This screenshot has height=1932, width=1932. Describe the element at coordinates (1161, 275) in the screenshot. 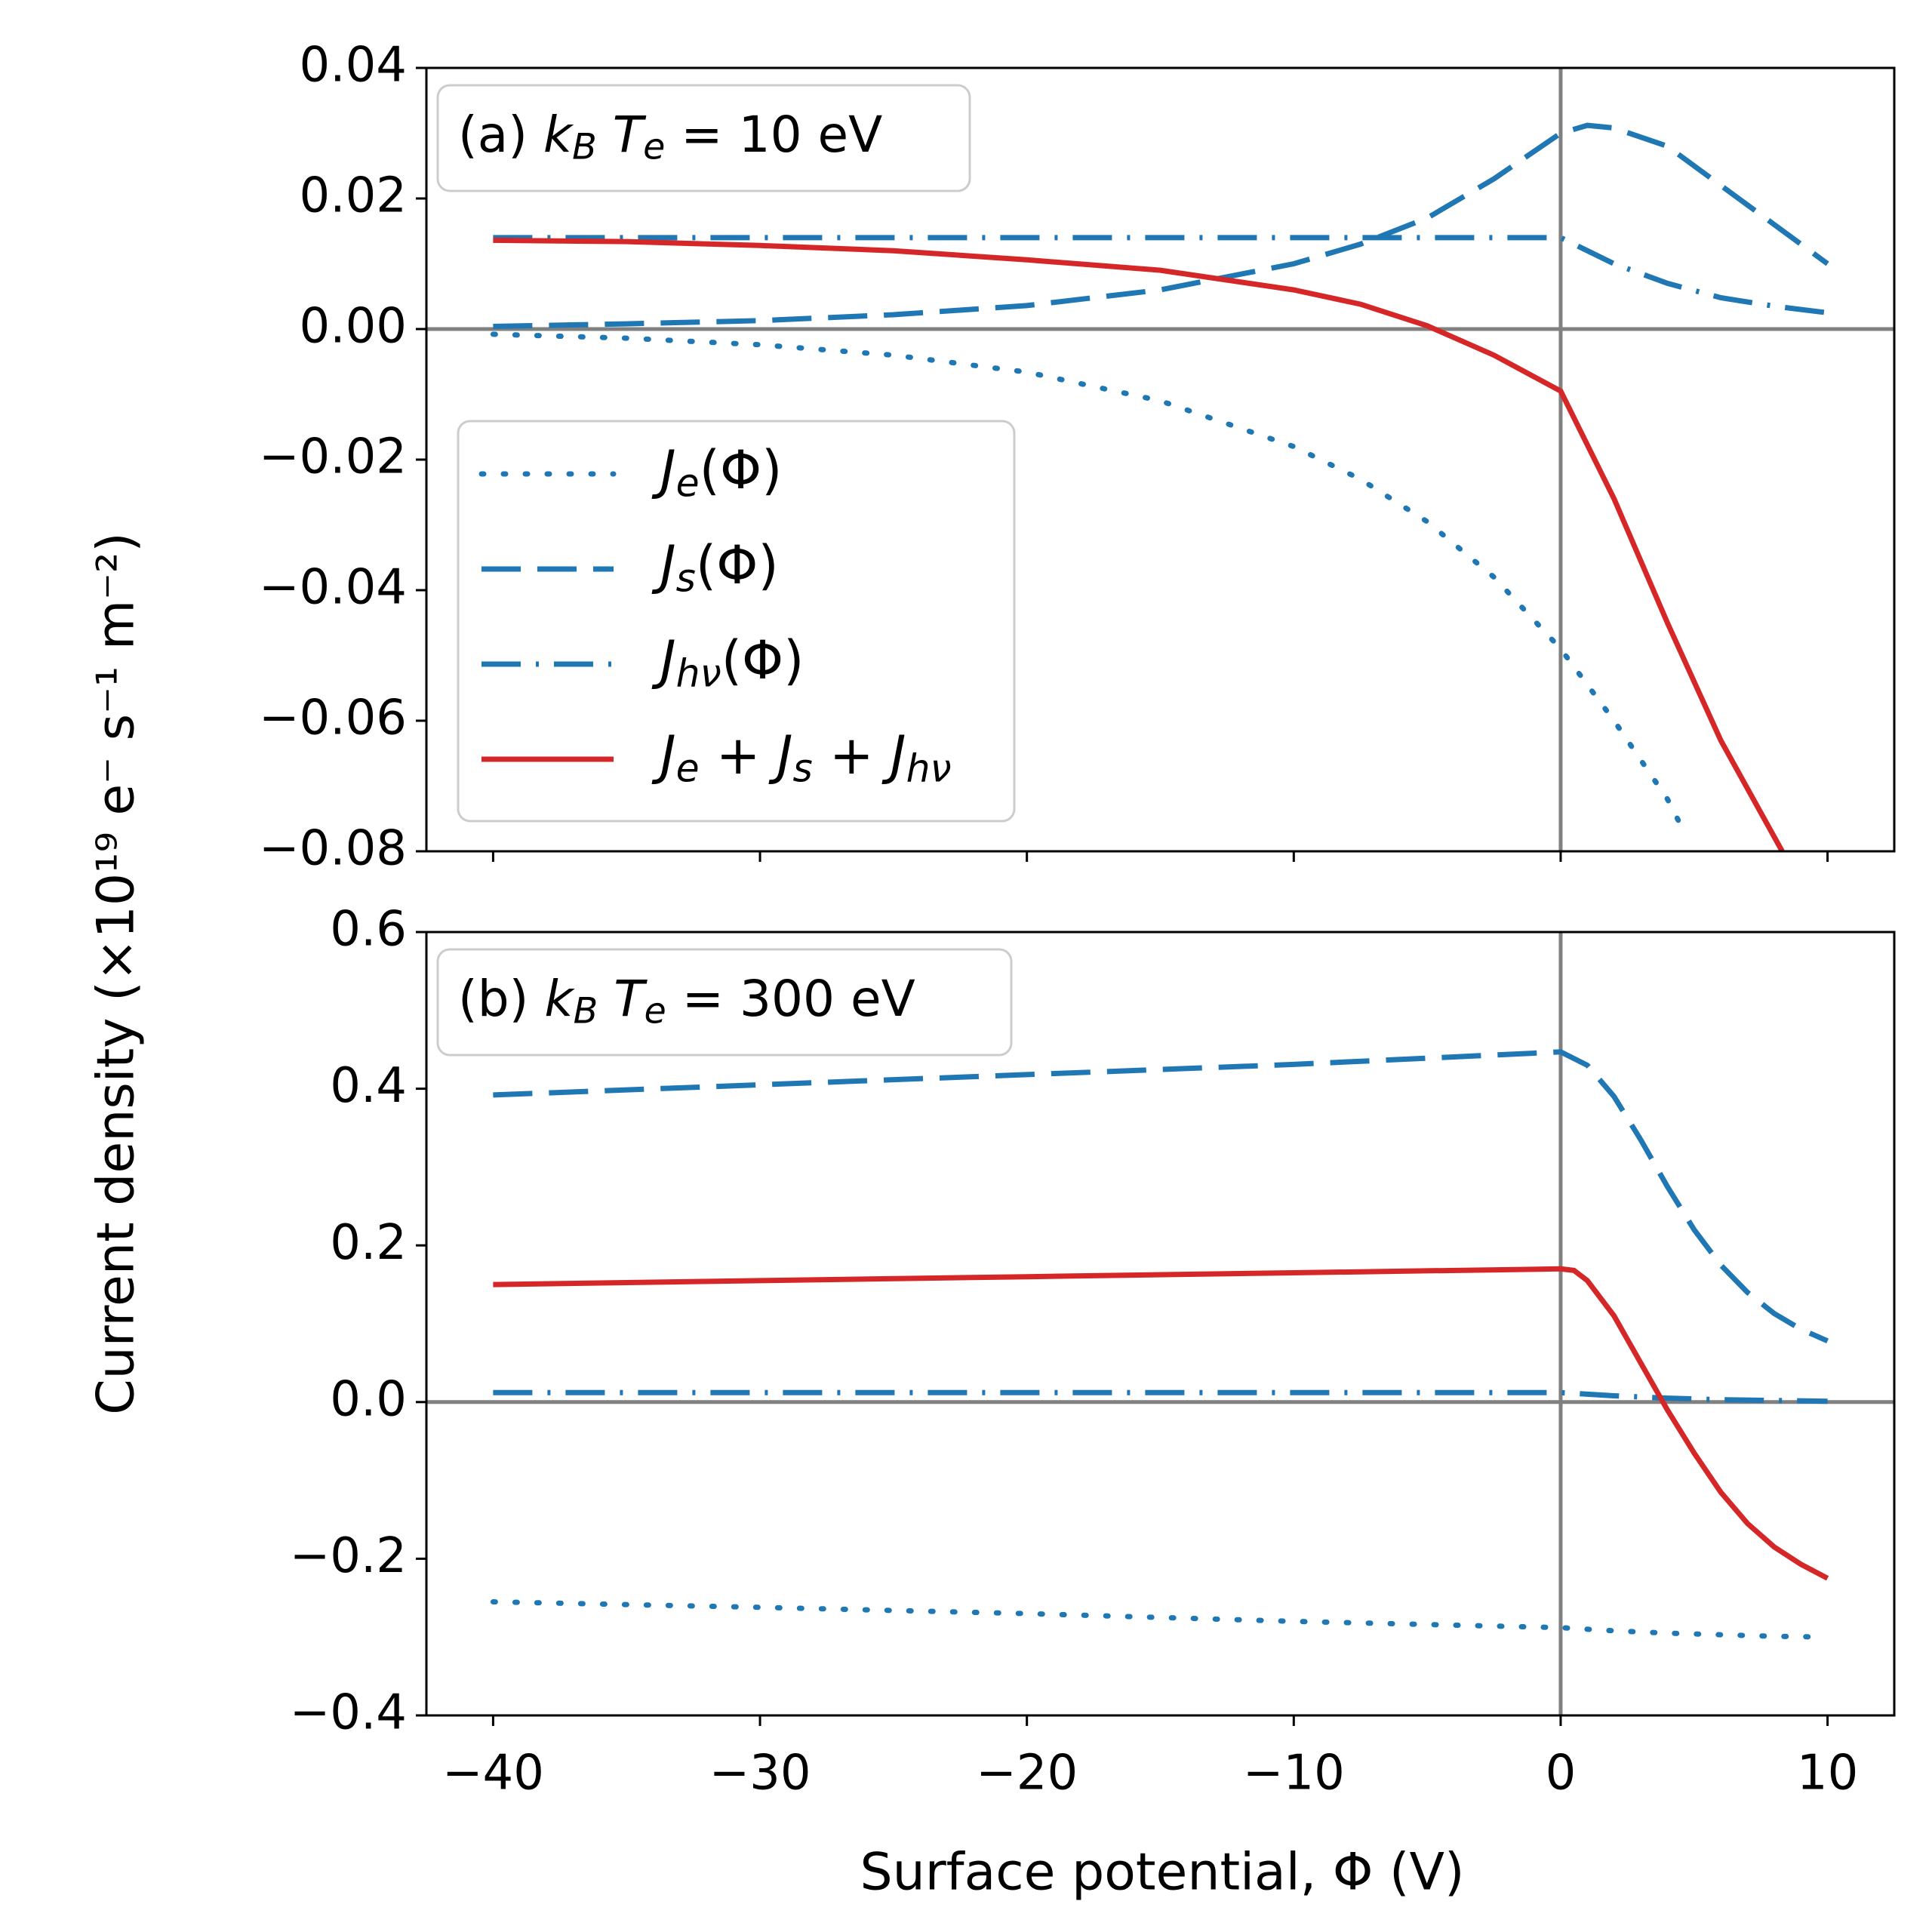

I see `series-line-dashdot` at that location.